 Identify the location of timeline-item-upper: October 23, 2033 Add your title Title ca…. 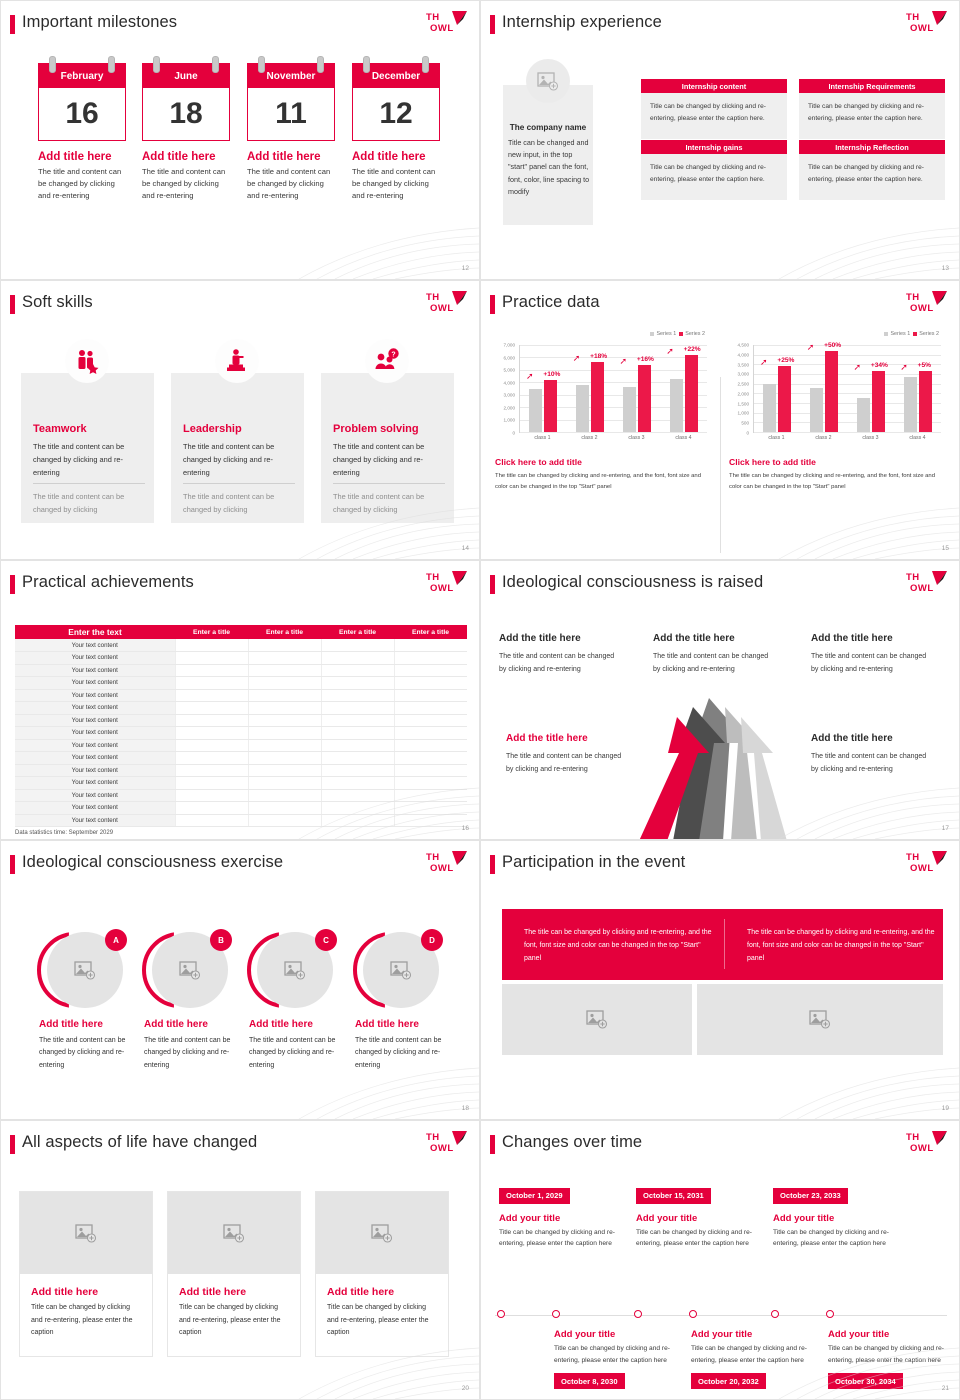
(836, 1217).